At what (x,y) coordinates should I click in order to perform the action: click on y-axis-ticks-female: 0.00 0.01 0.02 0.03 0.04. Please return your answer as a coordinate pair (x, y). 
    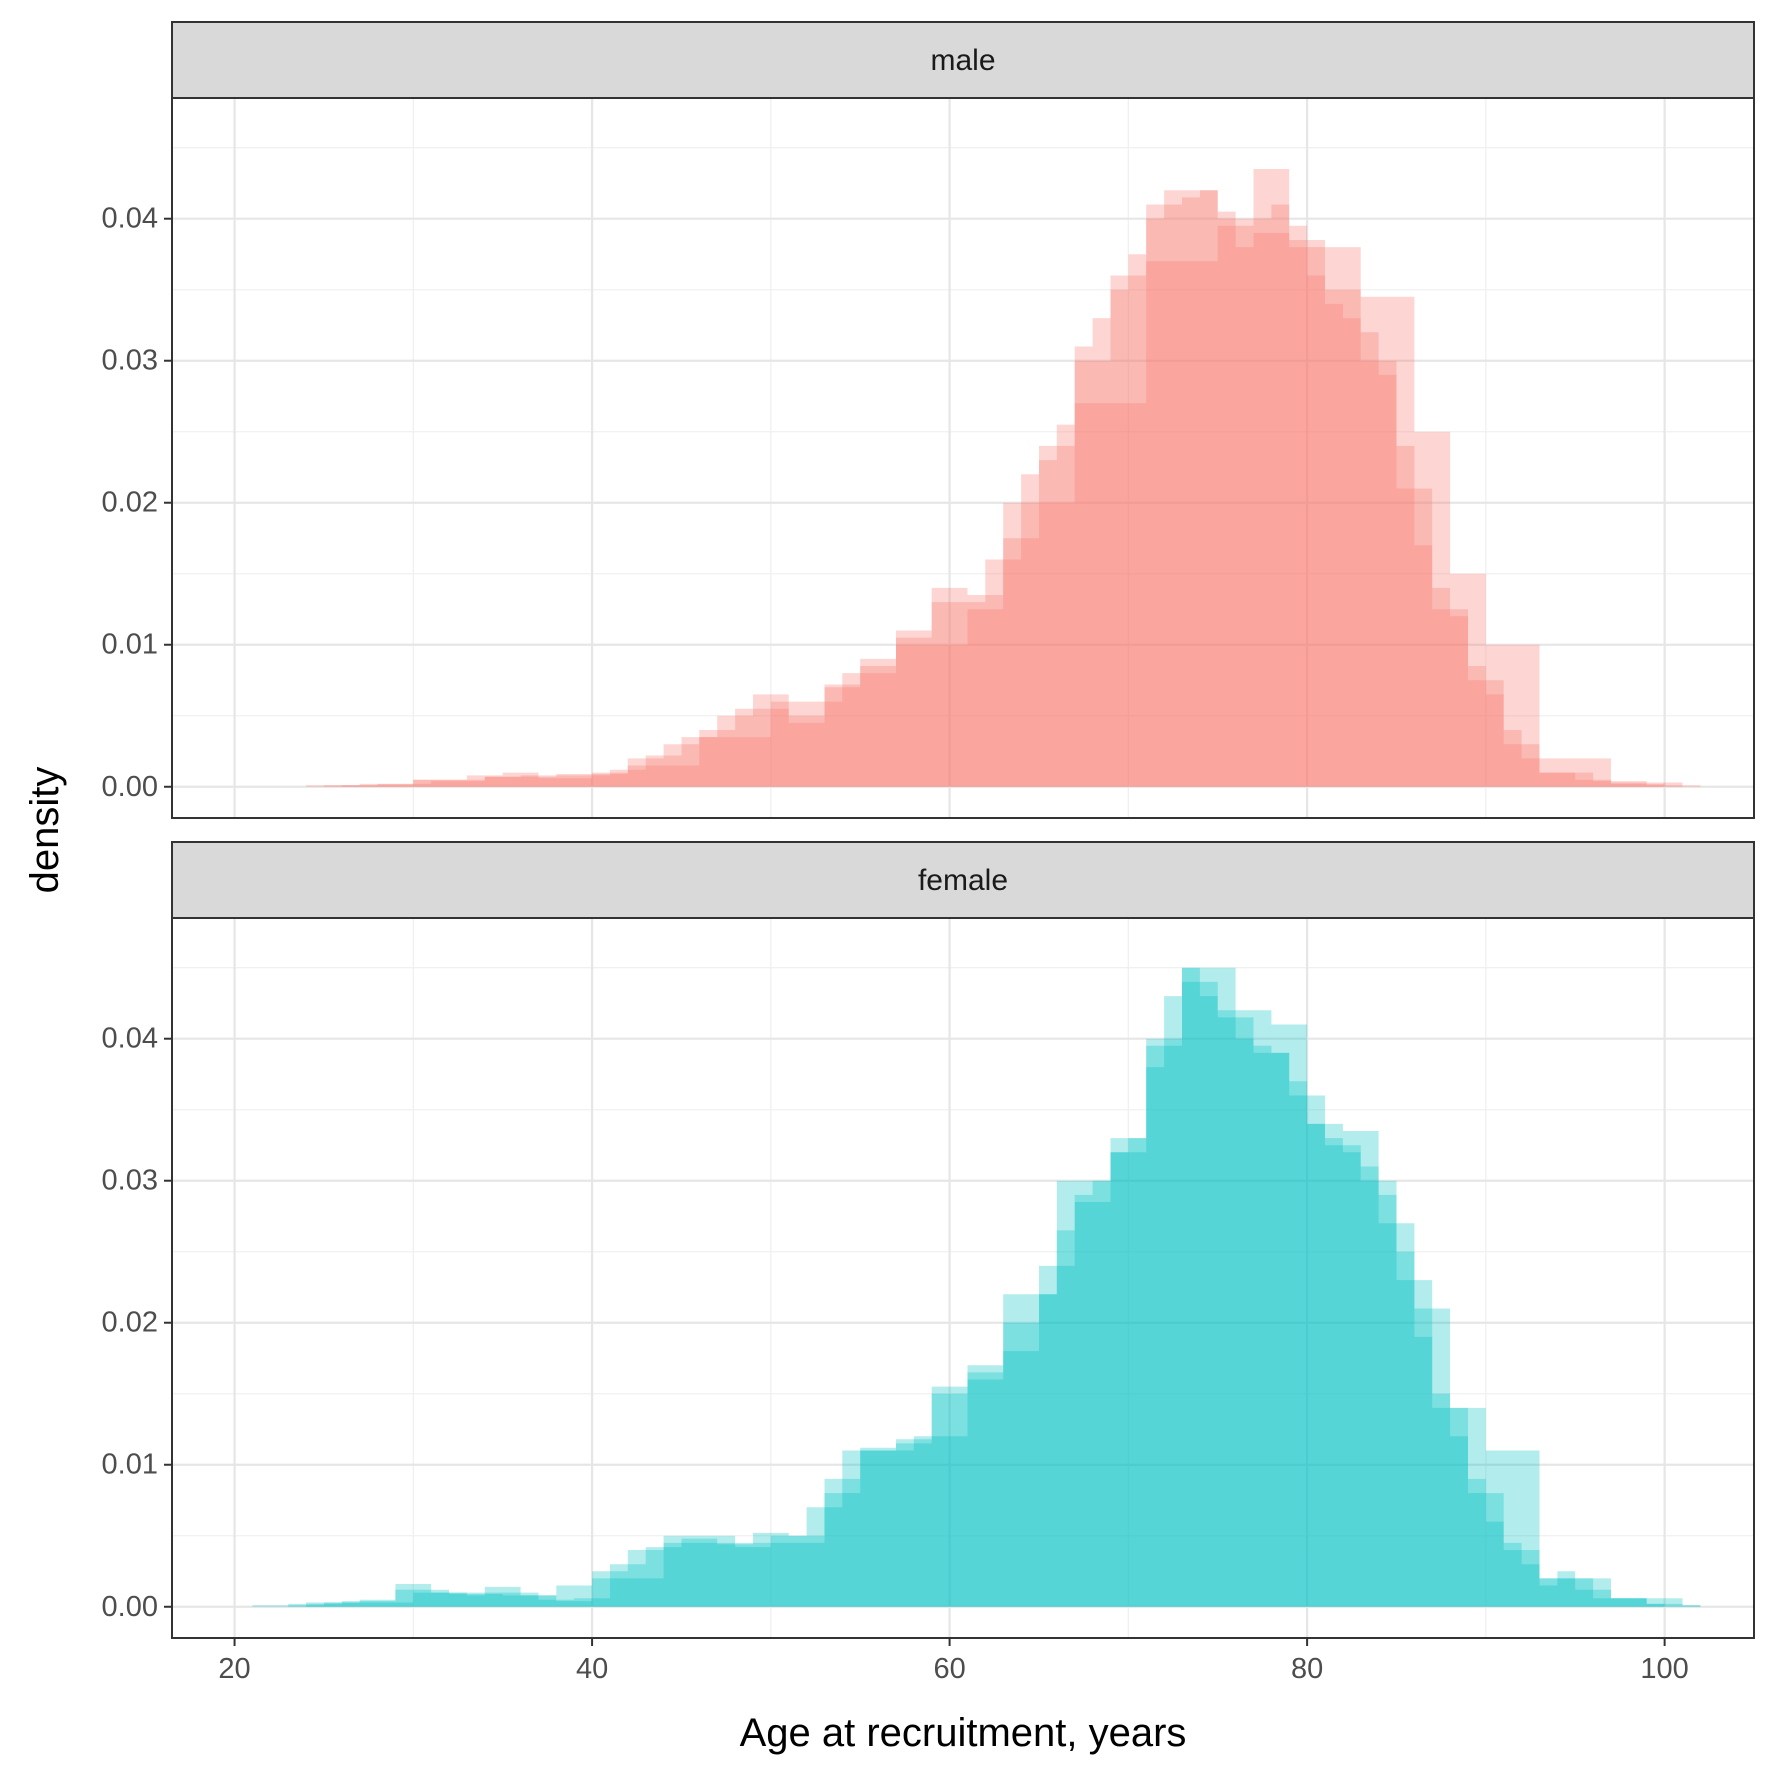
    Looking at the image, I should click on (137, 1323).